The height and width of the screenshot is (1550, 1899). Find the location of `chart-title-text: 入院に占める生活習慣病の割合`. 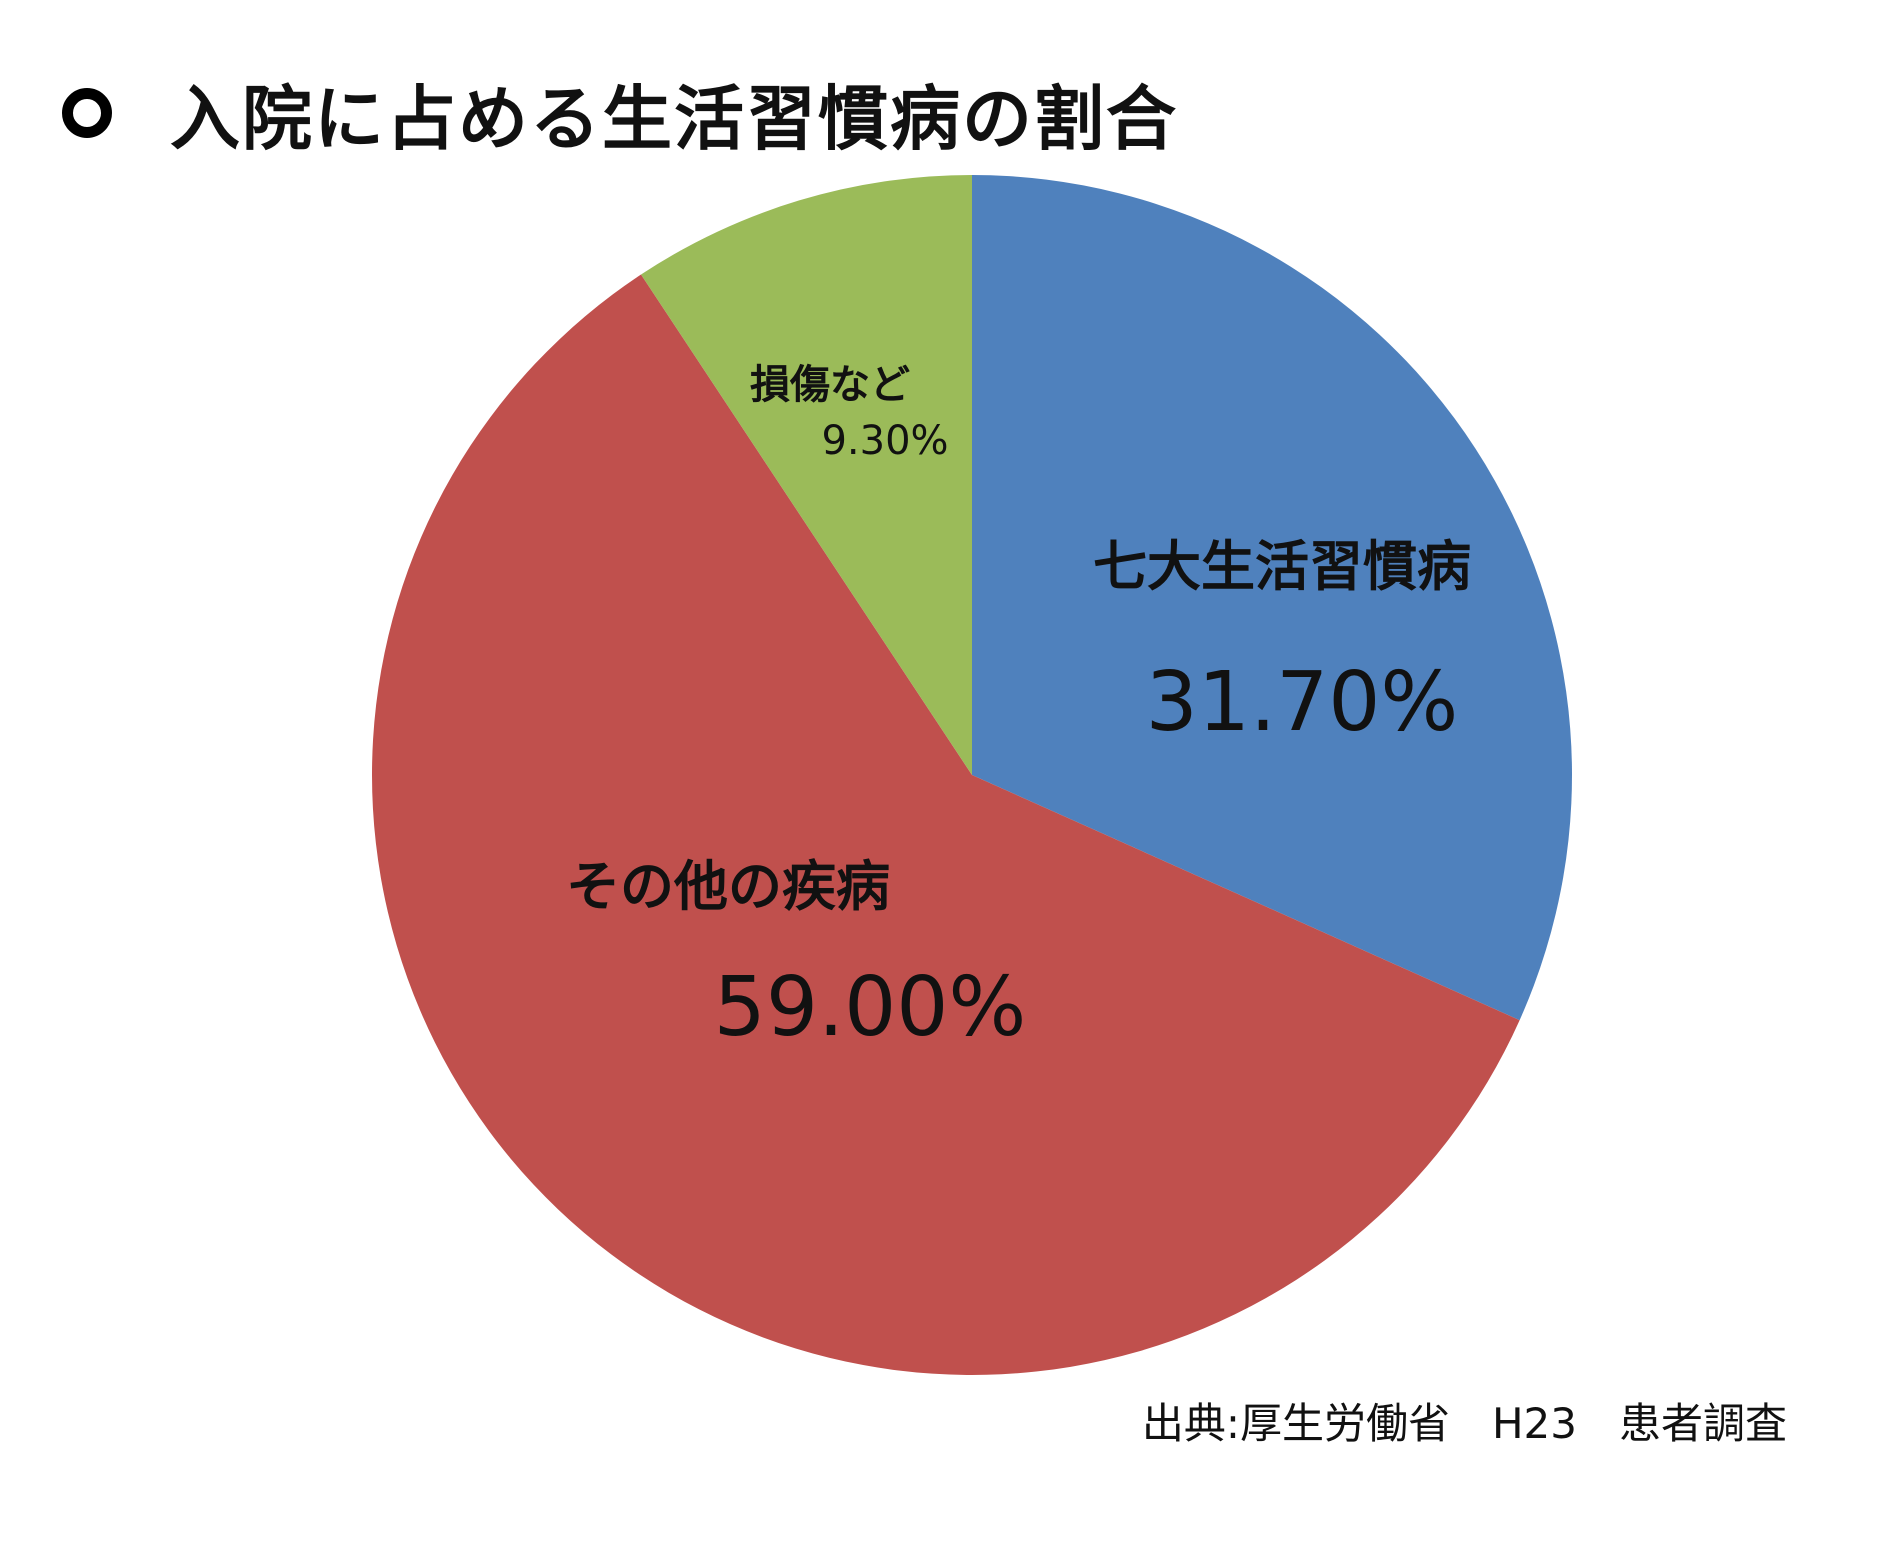

chart-title-text: 入院に占める生活習慣病の割合 is located at coordinates (674, 118).